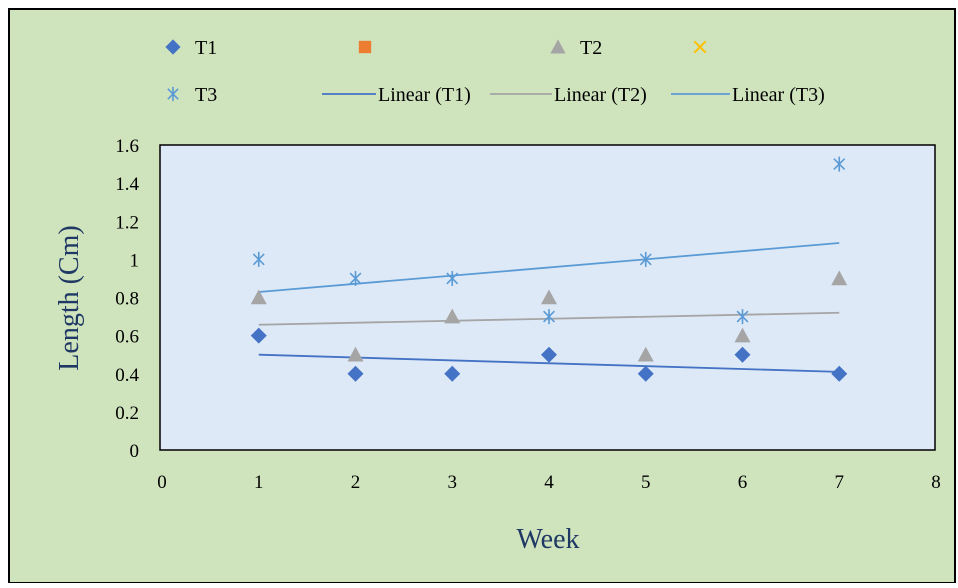 The width and height of the screenshot is (958, 588). What do you see at coordinates (936, 482) in the screenshot?
I see `x-tick-label: 8` at bounding box center [936, 482].